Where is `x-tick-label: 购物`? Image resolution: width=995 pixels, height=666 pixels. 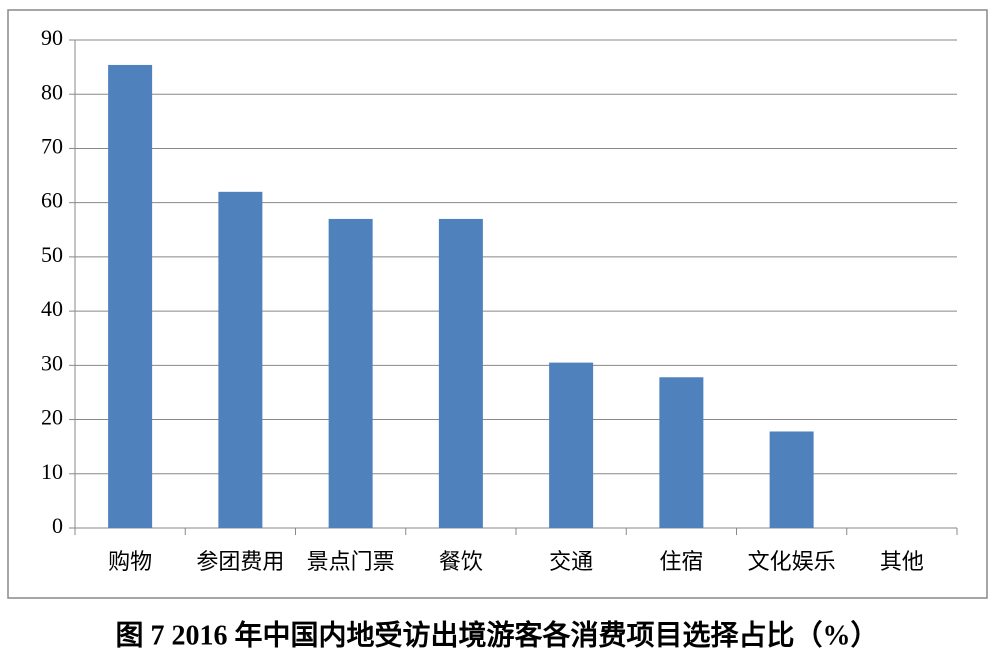
x-tick-label: 购物 is located at coordinates (130, 561).